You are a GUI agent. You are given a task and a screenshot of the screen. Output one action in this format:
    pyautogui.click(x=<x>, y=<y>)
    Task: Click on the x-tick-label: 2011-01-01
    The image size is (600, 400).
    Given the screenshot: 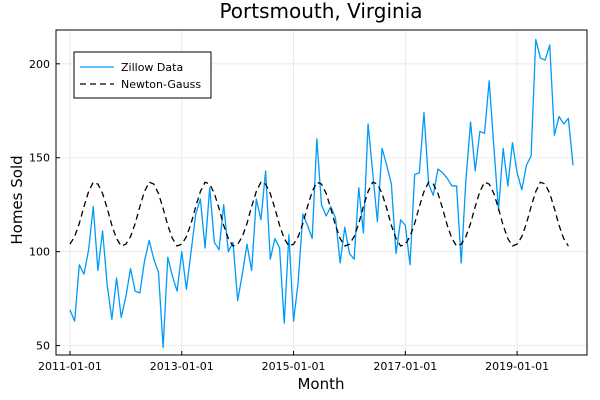 What is the action you would take?
    pyautogui.click(x=70, y=366)
    